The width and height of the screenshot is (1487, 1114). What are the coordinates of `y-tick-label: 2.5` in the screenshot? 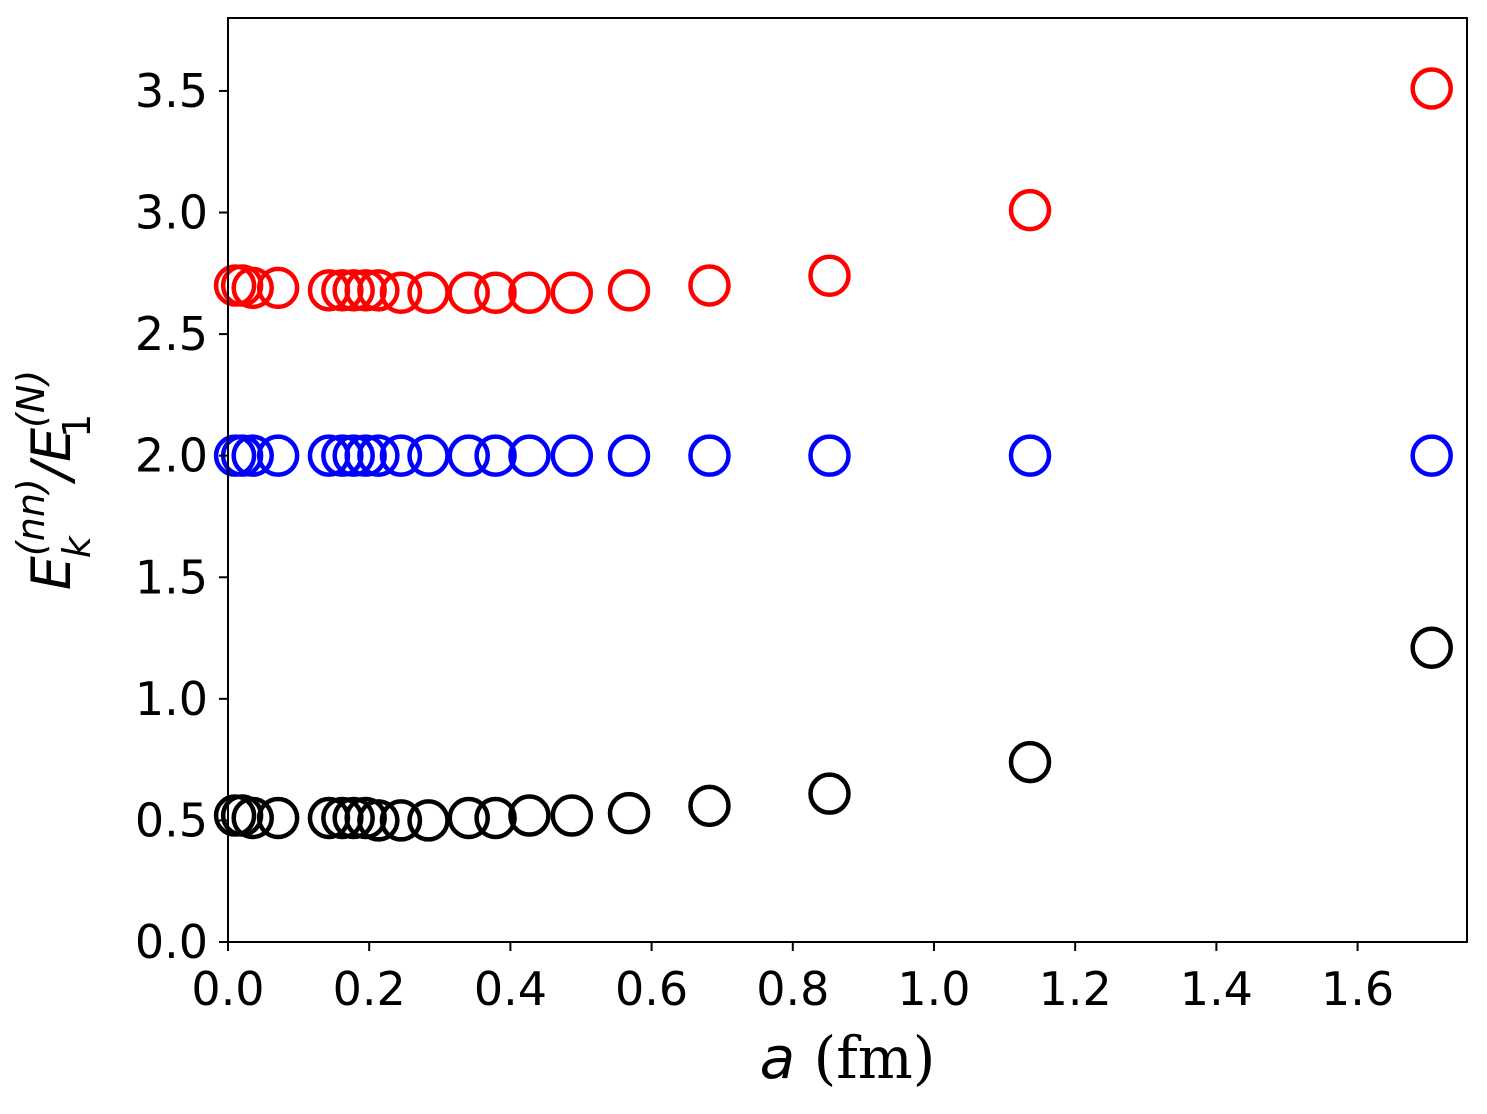 It's located at (171, 334).